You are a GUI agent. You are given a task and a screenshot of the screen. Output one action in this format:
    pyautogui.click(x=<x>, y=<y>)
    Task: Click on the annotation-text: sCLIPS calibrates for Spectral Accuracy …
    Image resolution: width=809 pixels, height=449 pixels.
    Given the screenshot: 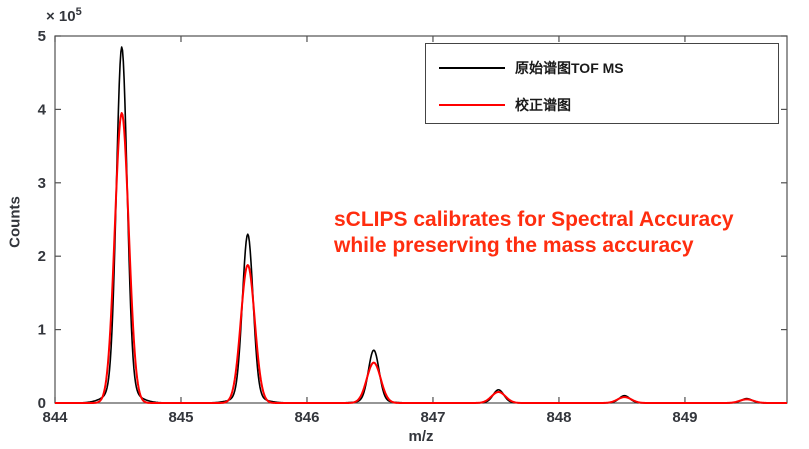 What is the action you would take?
    pyautogui.click(x=534, y=233)
    